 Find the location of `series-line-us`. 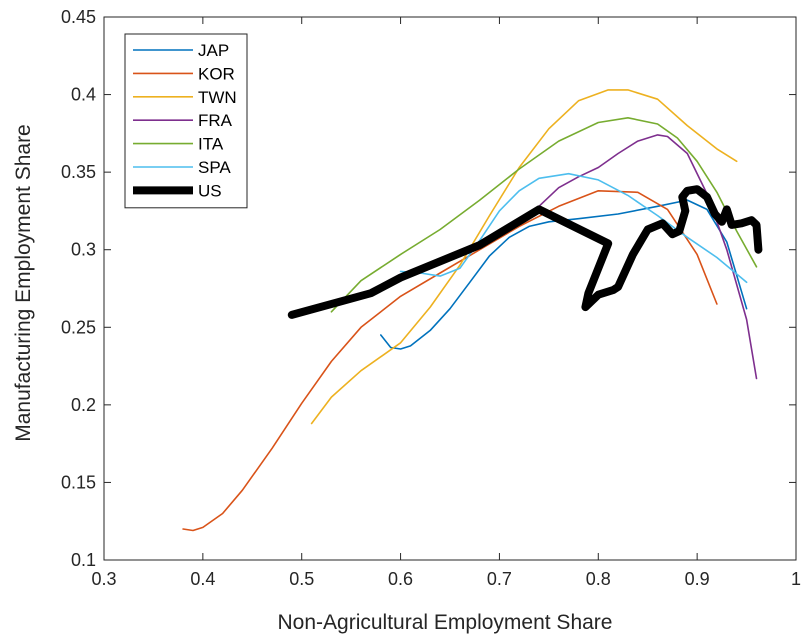

series-line-us is located at coordinates (525, 252).